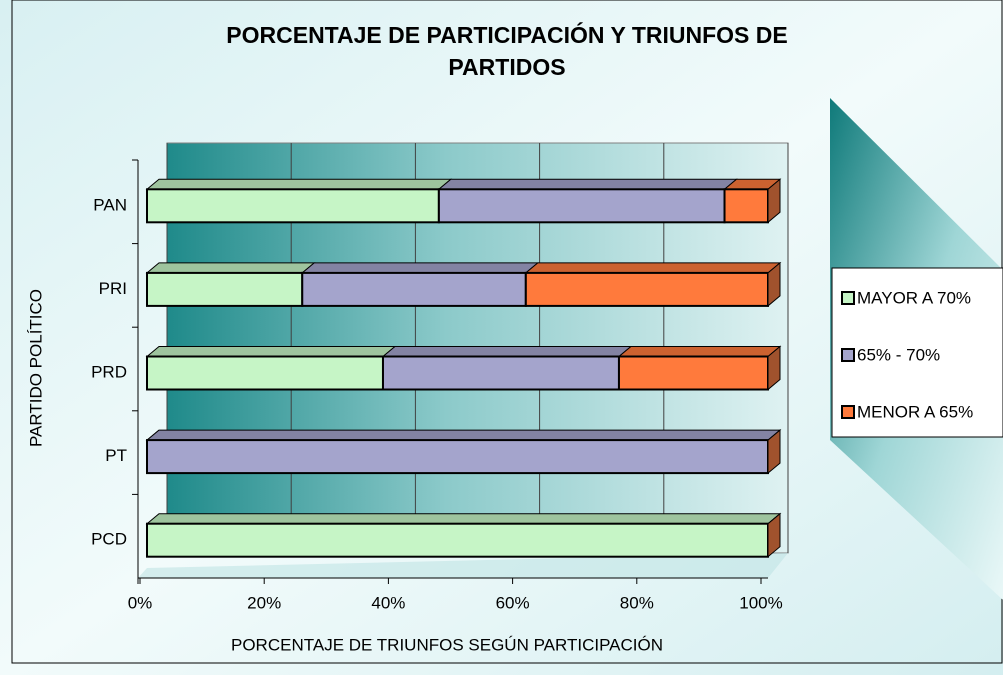  What do you see at coordinates (35, 368) in the screenshot?
I see `y-axis-title: PARTIDO POLÍTICO` at bounding box center [35, 368].